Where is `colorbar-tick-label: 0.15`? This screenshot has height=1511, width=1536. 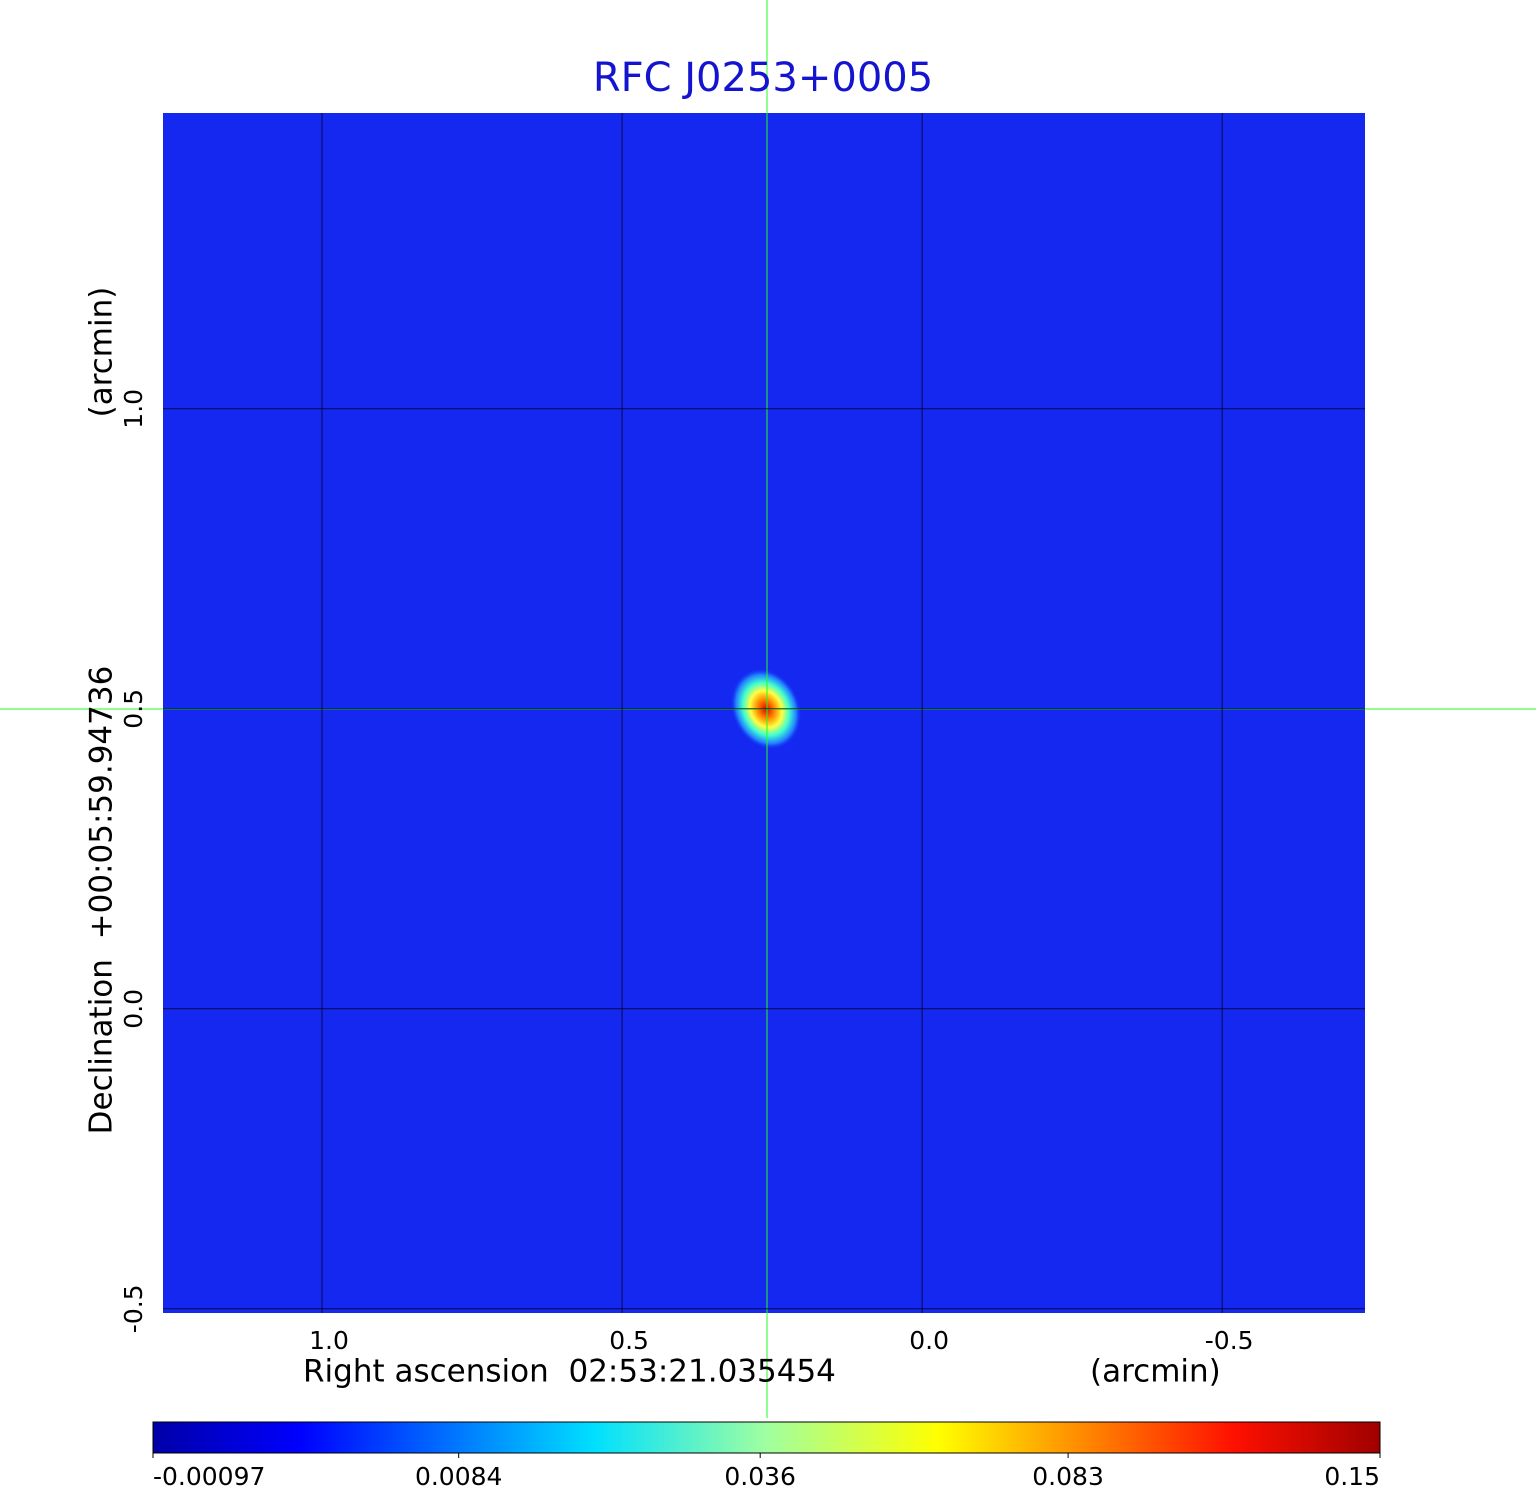 colorbar-tick-label: 0.15 is located at coordinates (1352, 1476).